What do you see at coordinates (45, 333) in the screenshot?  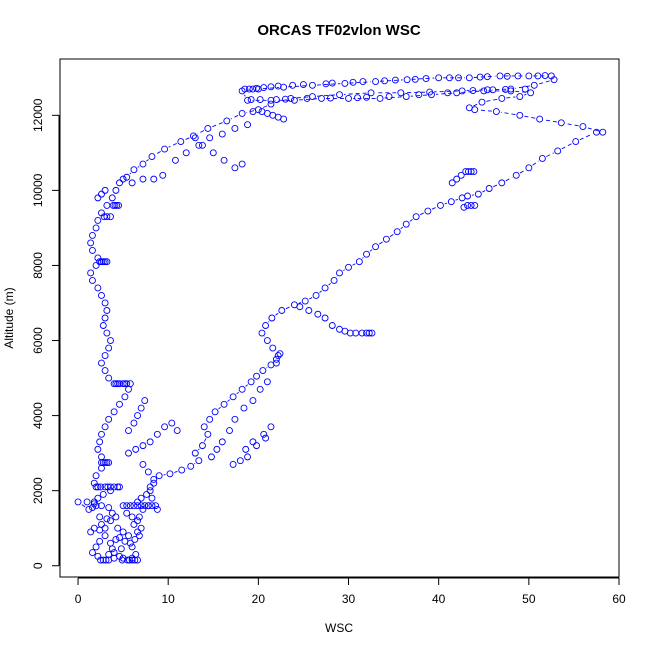 I see `y-axis: 0 2000 4000 6000 8000 10000 12000` at bounding box center [45, 333].